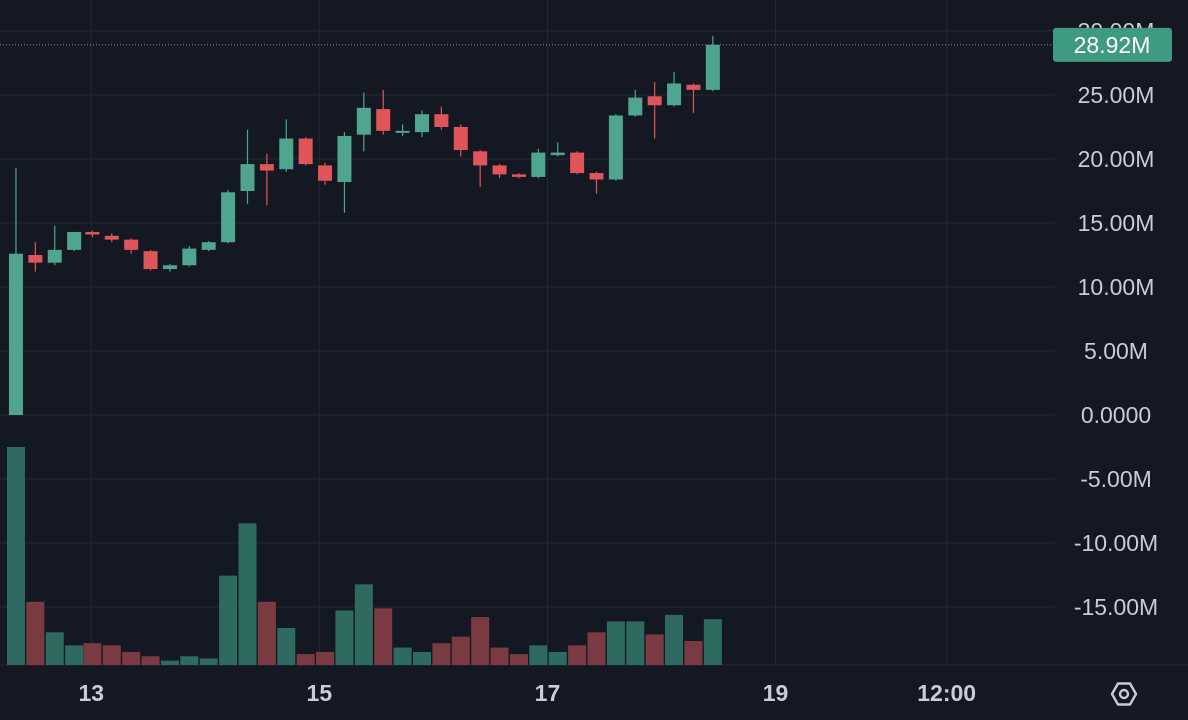 The width and height of the screenshot is (1188, 720). What do you see at coordinates (1116, 95) in the screenshot?
I see `y-tick-label: 25.00M` at bounding box center [1116, 95].